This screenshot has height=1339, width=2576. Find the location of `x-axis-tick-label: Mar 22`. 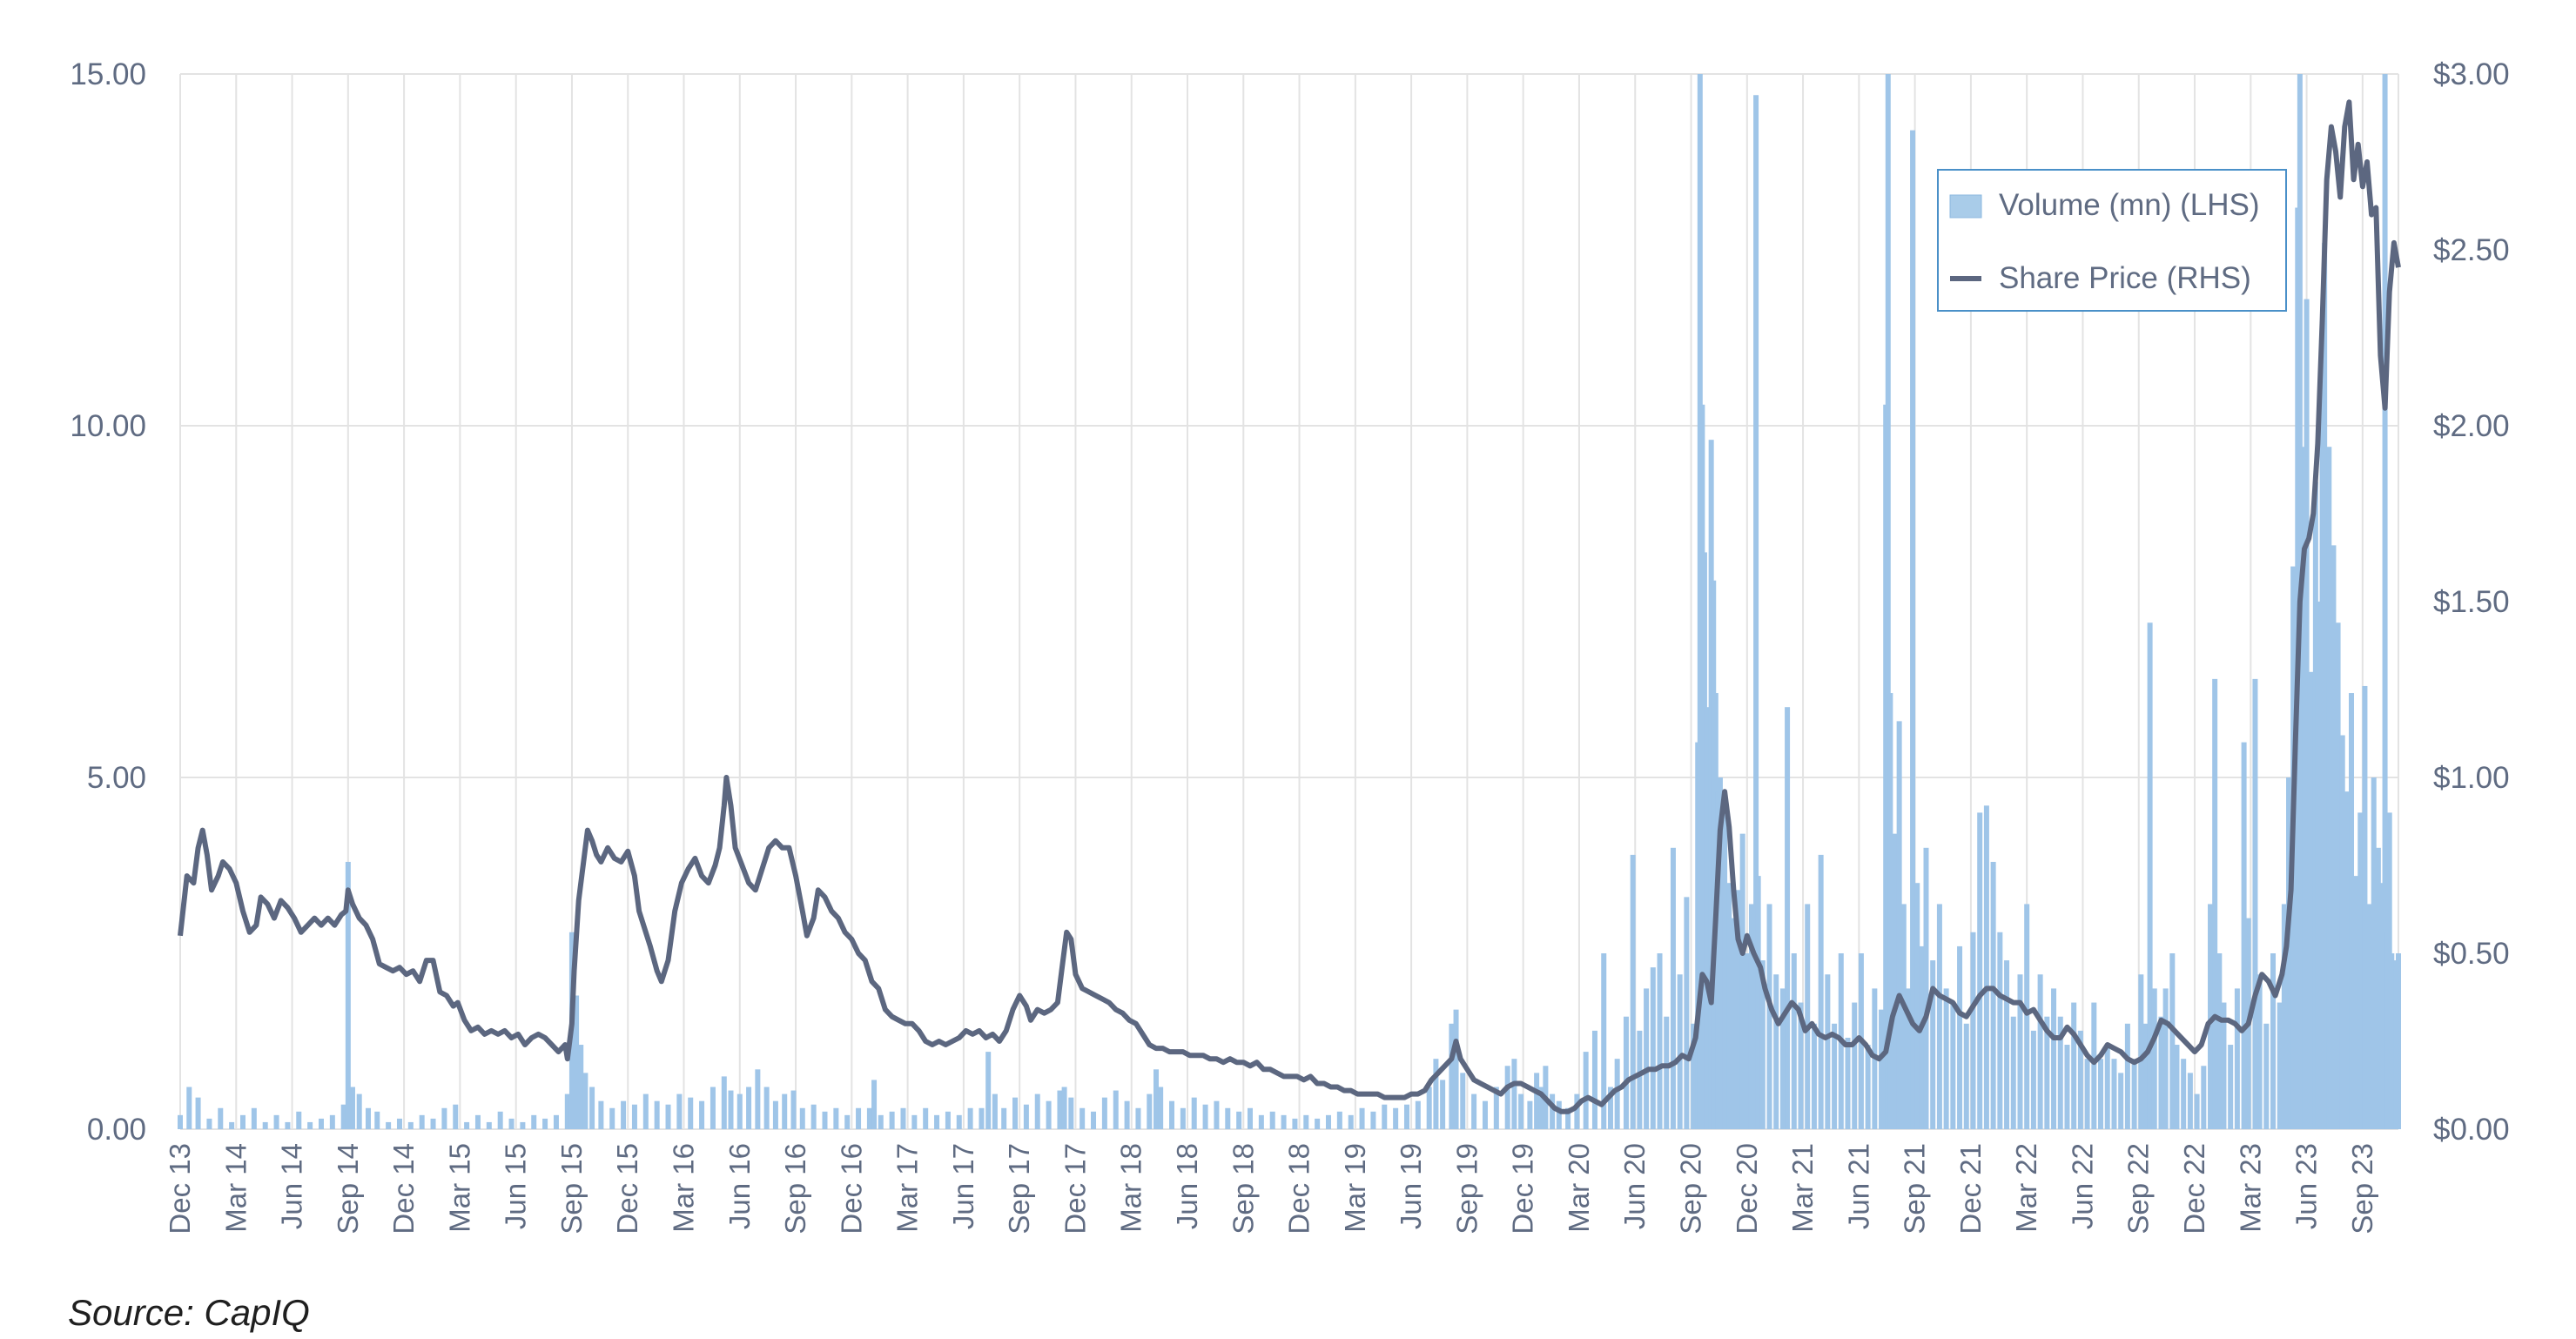

x-axis-tick-label: Mar 22 is located at coordinates (2026, 1188).